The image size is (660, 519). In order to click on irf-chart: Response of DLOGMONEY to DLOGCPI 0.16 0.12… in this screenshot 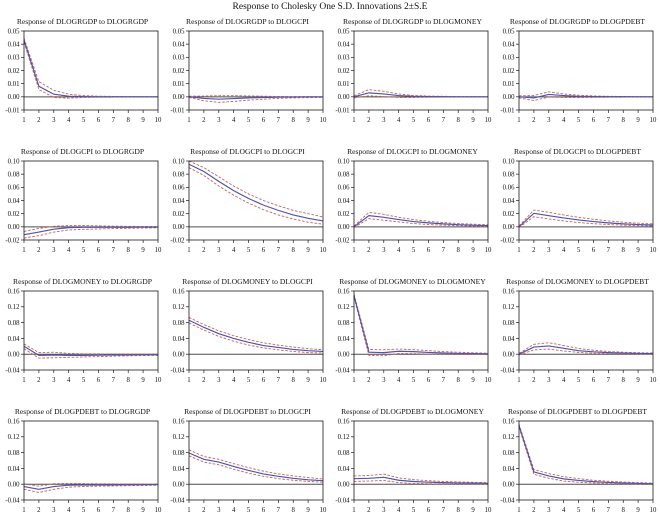, I will do `click(247, 341)`.